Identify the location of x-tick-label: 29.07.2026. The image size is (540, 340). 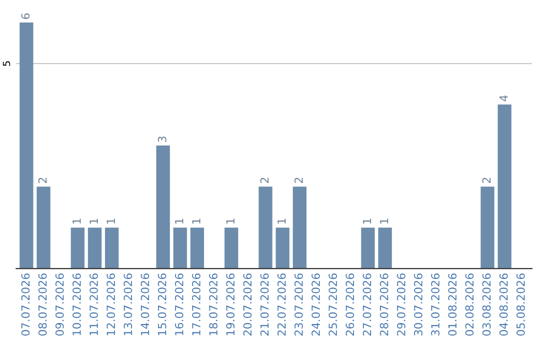
(401, 304).